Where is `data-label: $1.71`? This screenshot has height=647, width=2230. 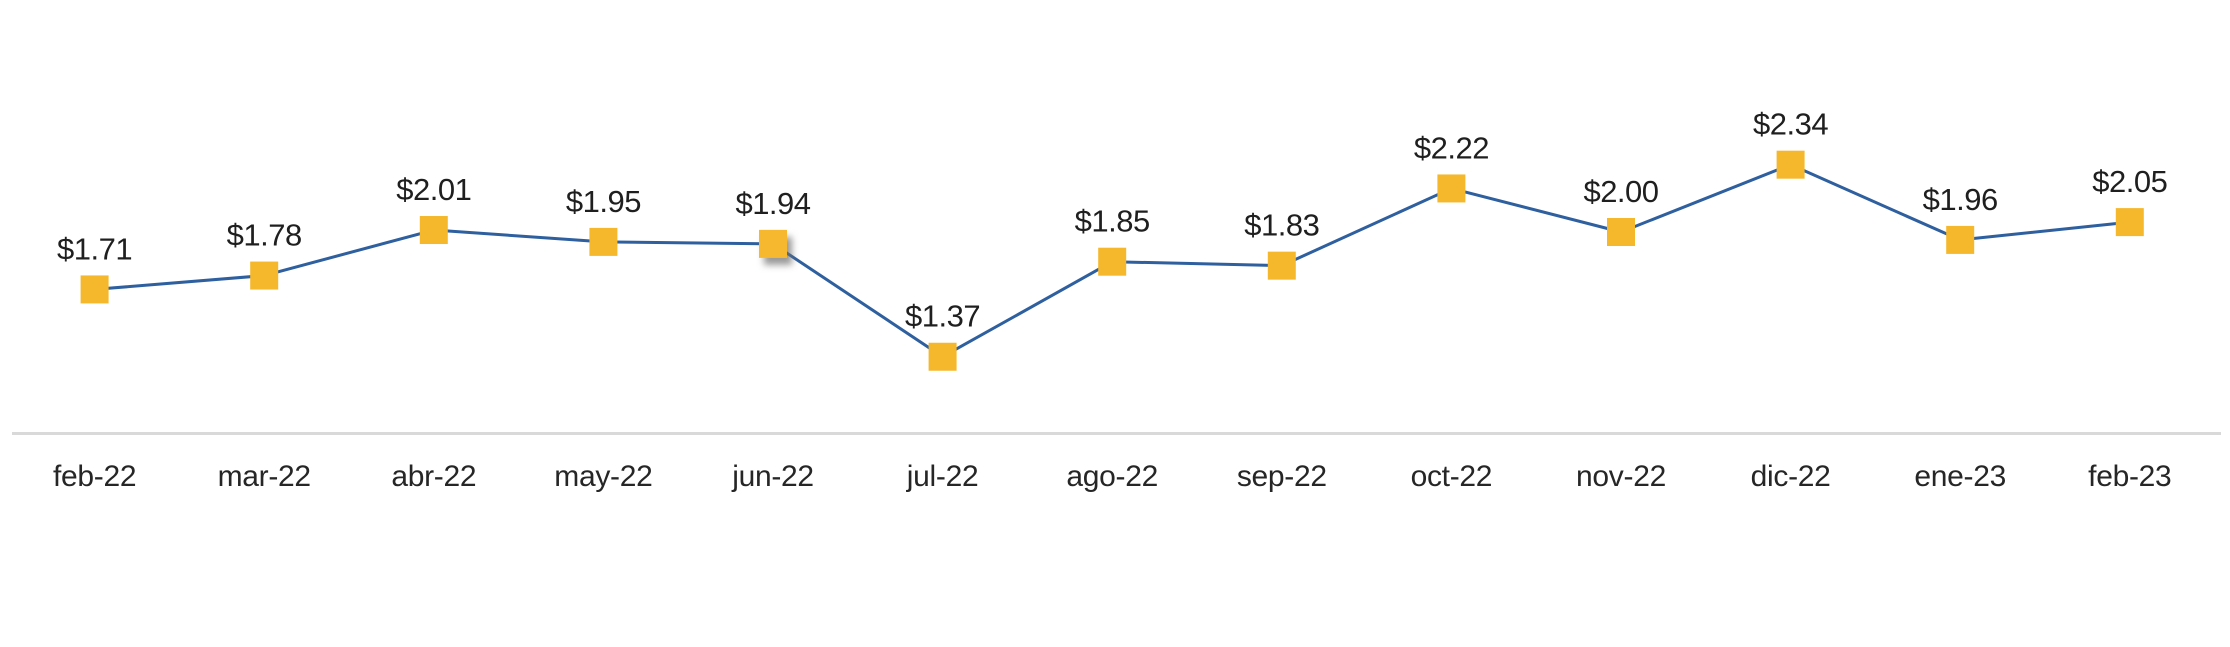
data-label: $1.71 is located at coordinates (94, 248).